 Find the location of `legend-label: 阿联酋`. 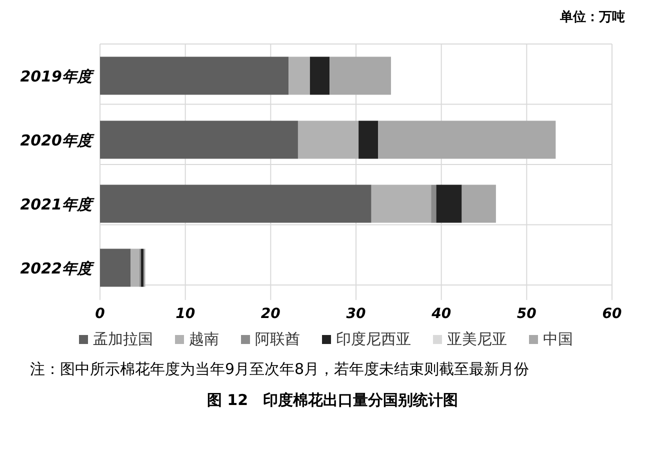

legend-label: 阿联酋 is located at coordinates (277, 339).